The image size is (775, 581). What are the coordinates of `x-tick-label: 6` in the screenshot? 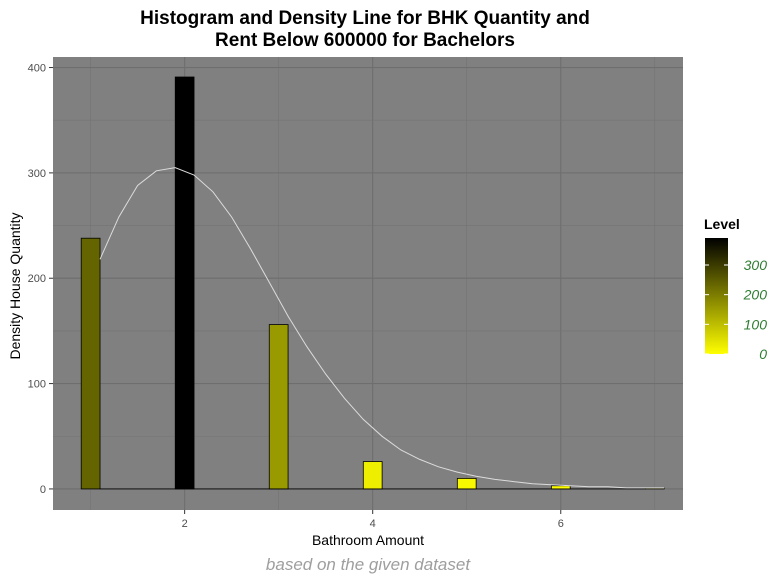 It's located at (561, 524).